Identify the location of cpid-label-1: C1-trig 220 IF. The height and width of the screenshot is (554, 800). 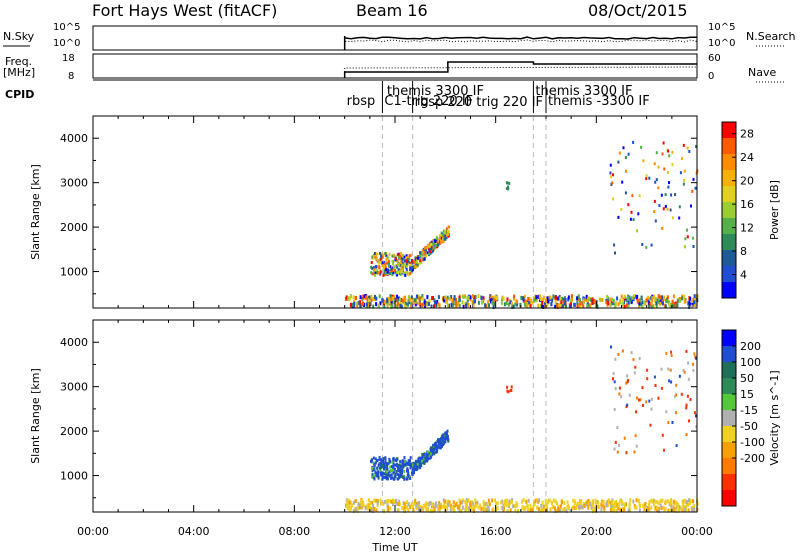
(428, 101).